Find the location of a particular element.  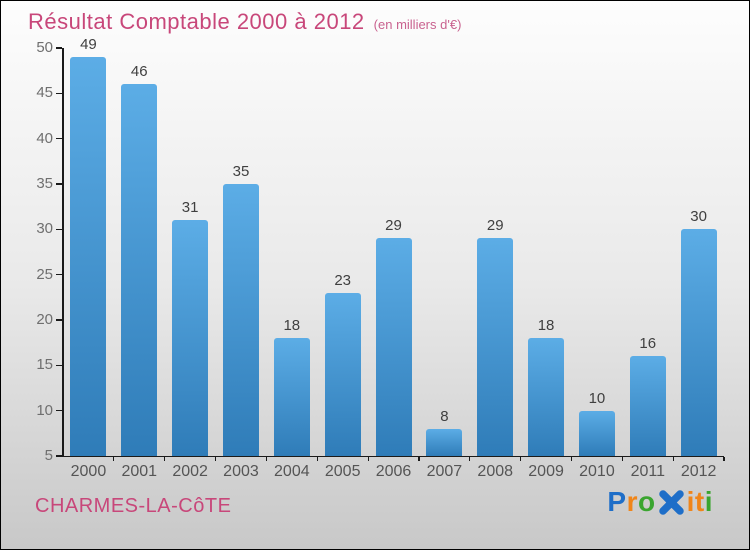

bar-2008 is located at coordinates (495, 347).